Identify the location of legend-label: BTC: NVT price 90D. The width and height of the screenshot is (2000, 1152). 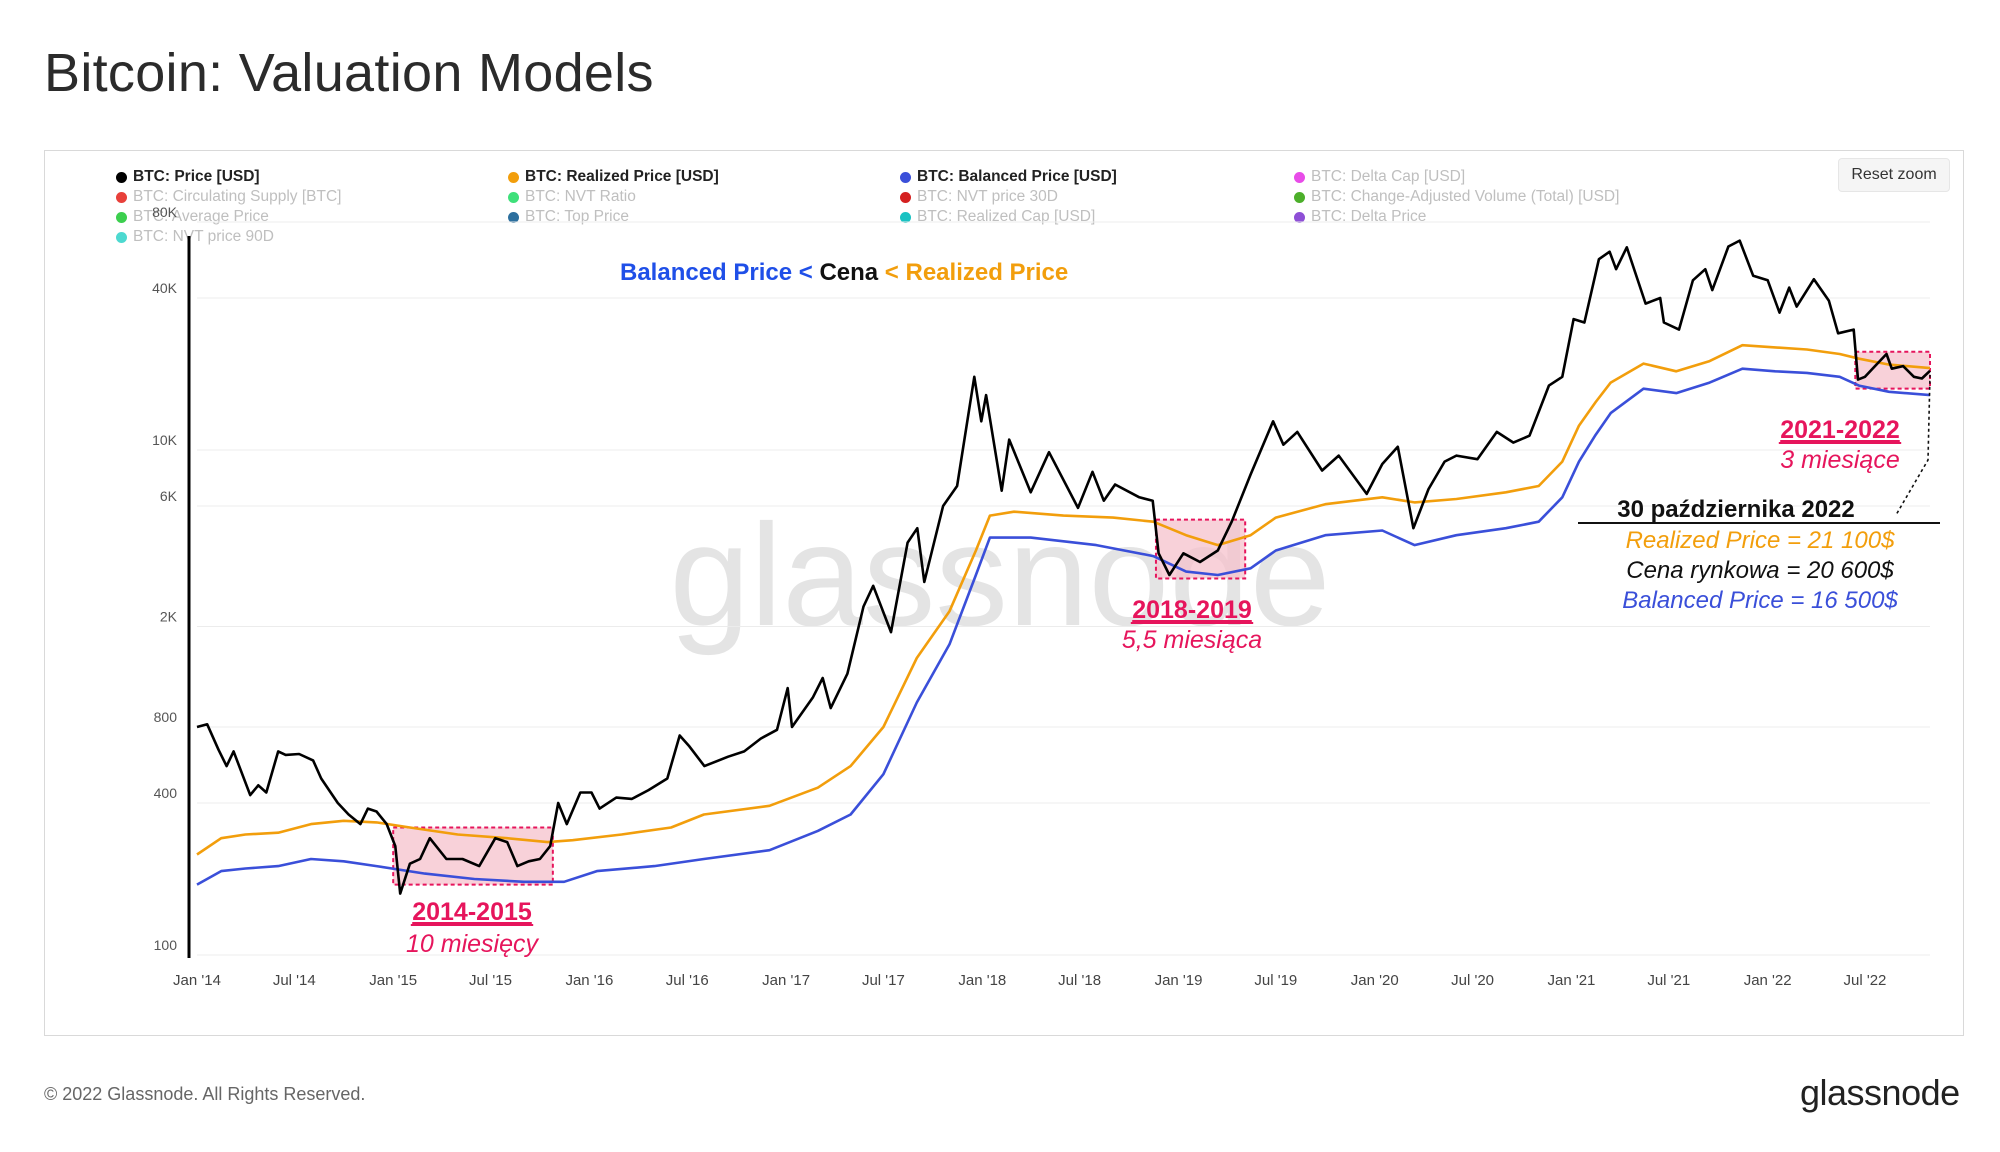
(203, 236).